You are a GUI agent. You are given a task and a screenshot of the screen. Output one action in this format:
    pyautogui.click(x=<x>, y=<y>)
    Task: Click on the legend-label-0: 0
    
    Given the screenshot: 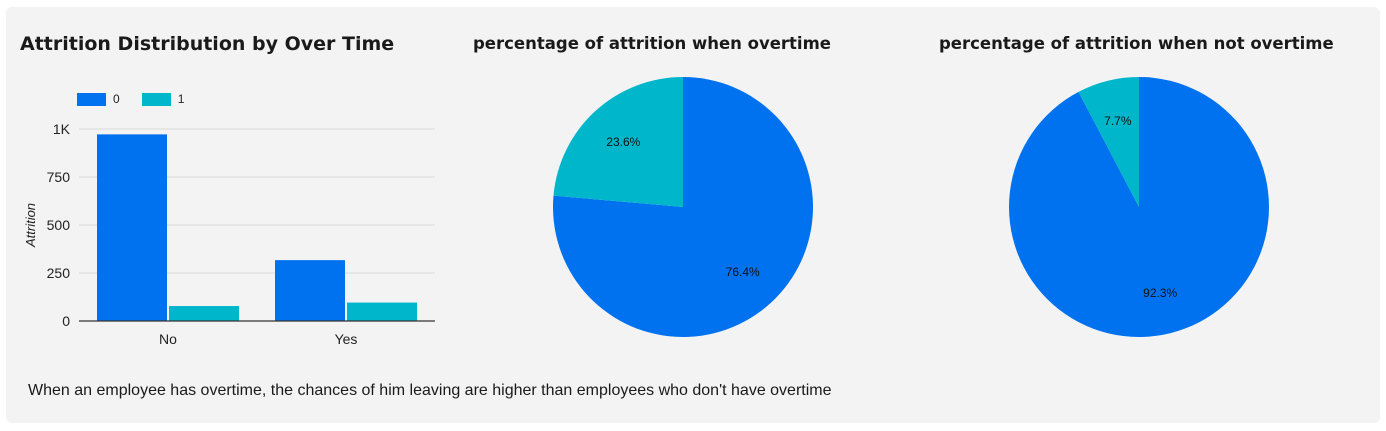 What is the action you would take?
    pyautogui.click(x=116, y=99)
    